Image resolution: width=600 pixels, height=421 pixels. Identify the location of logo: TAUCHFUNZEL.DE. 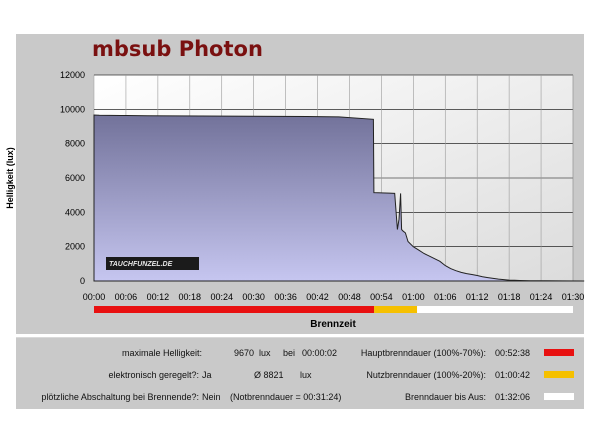
(152, 263).